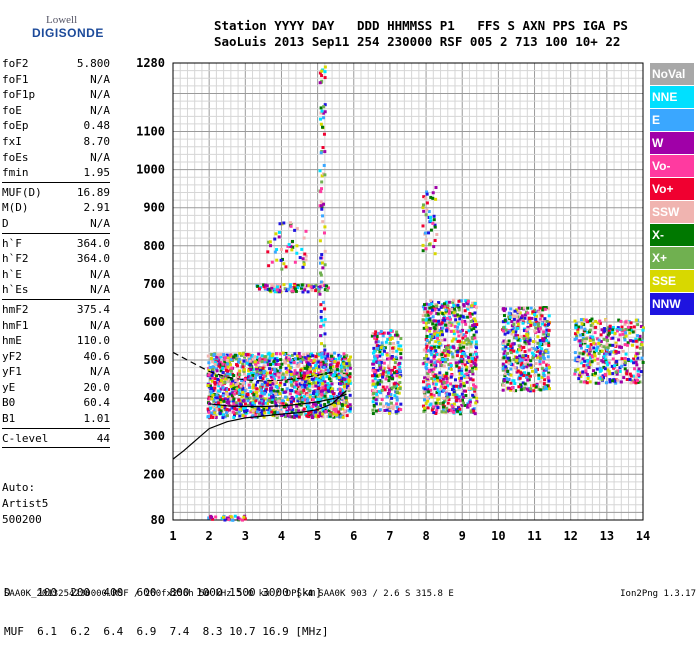 The height and width of the screenshot is (651, 700). Describe the element at coordinates (93, 341) in the screenshot. I see `param-value: 110.0` at that location.